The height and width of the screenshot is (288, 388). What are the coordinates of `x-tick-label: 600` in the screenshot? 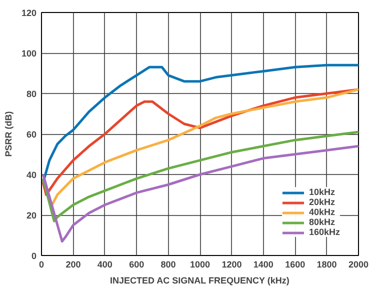 It's located at (136, 265).